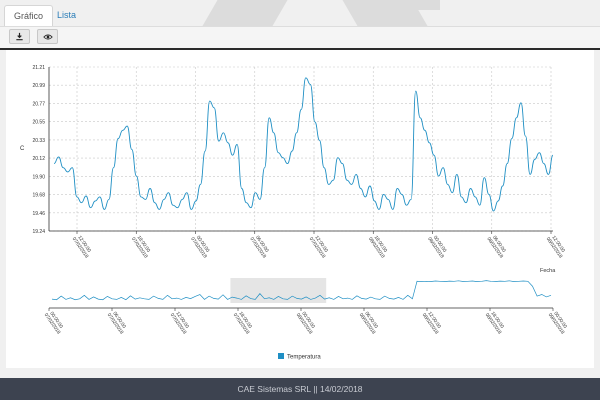 This screenshot has height=400, width=600. Describe the element at coordinates (548, 271) in the screenshot. I see `x-axis-label: Fecha` at that location.